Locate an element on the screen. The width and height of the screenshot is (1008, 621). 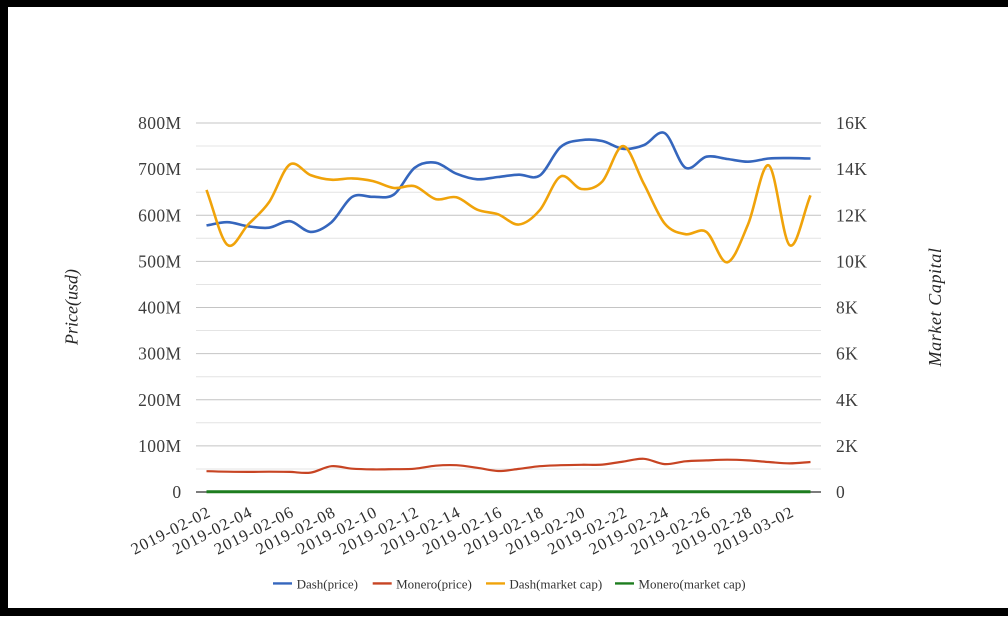
svg-text: 2K is located at coordinates (847, 446).